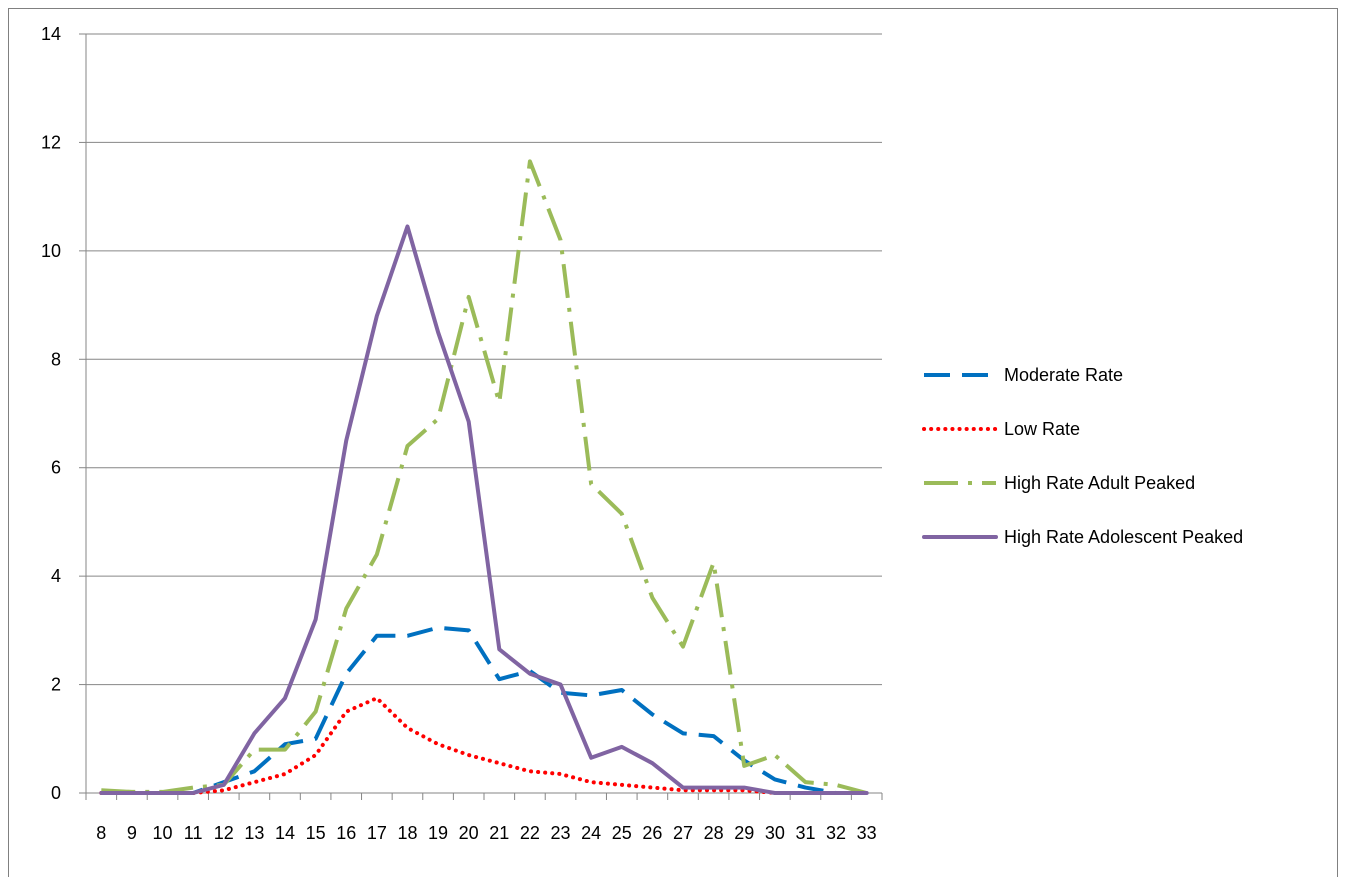 This screenshot has height=877, width=1348. I want to click on y-tick-label-6: 6, so click(56, 468).